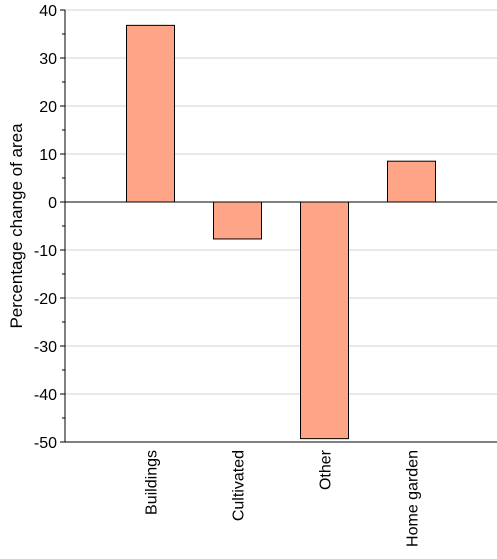 The height and width of the screenshot is (559, 497). Describe the element at coordinates (239, 485) in the screenshot. I see `x-tick-label: Cultivated` at that location.